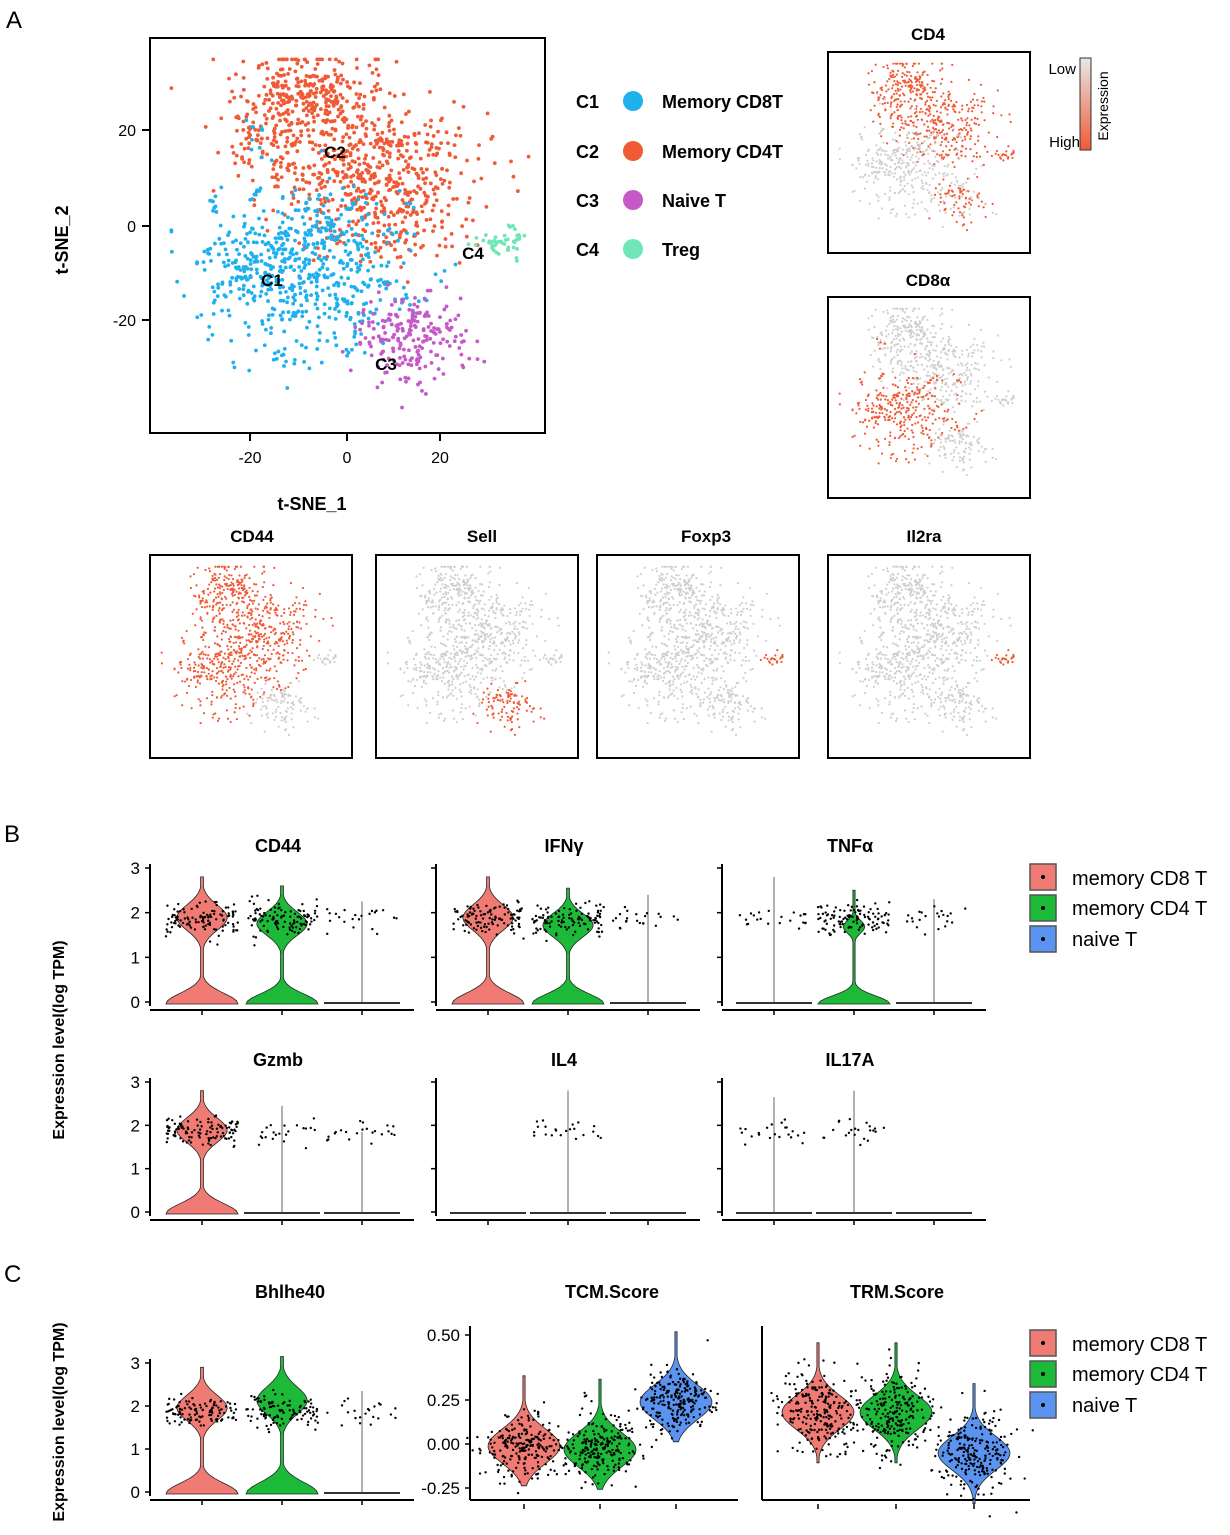 This screenshot has width=1230, height=1535. What do you see at coordinates (1085, 104) in the screenshot?
I see `colorbar-gradient` at bounding box center [1085, 104].